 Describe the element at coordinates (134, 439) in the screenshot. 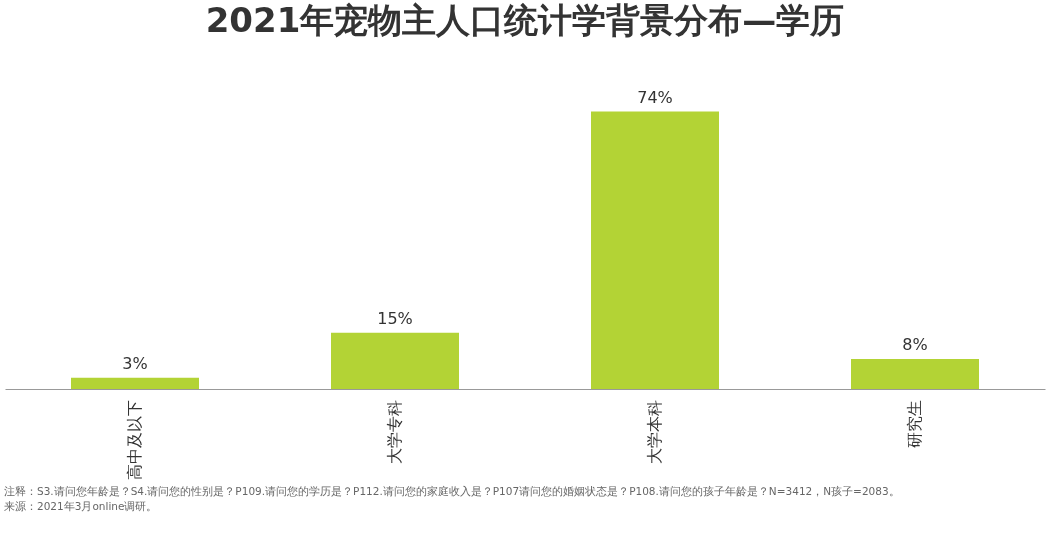

I see `x-tick-label: 高中及以下` at that location.